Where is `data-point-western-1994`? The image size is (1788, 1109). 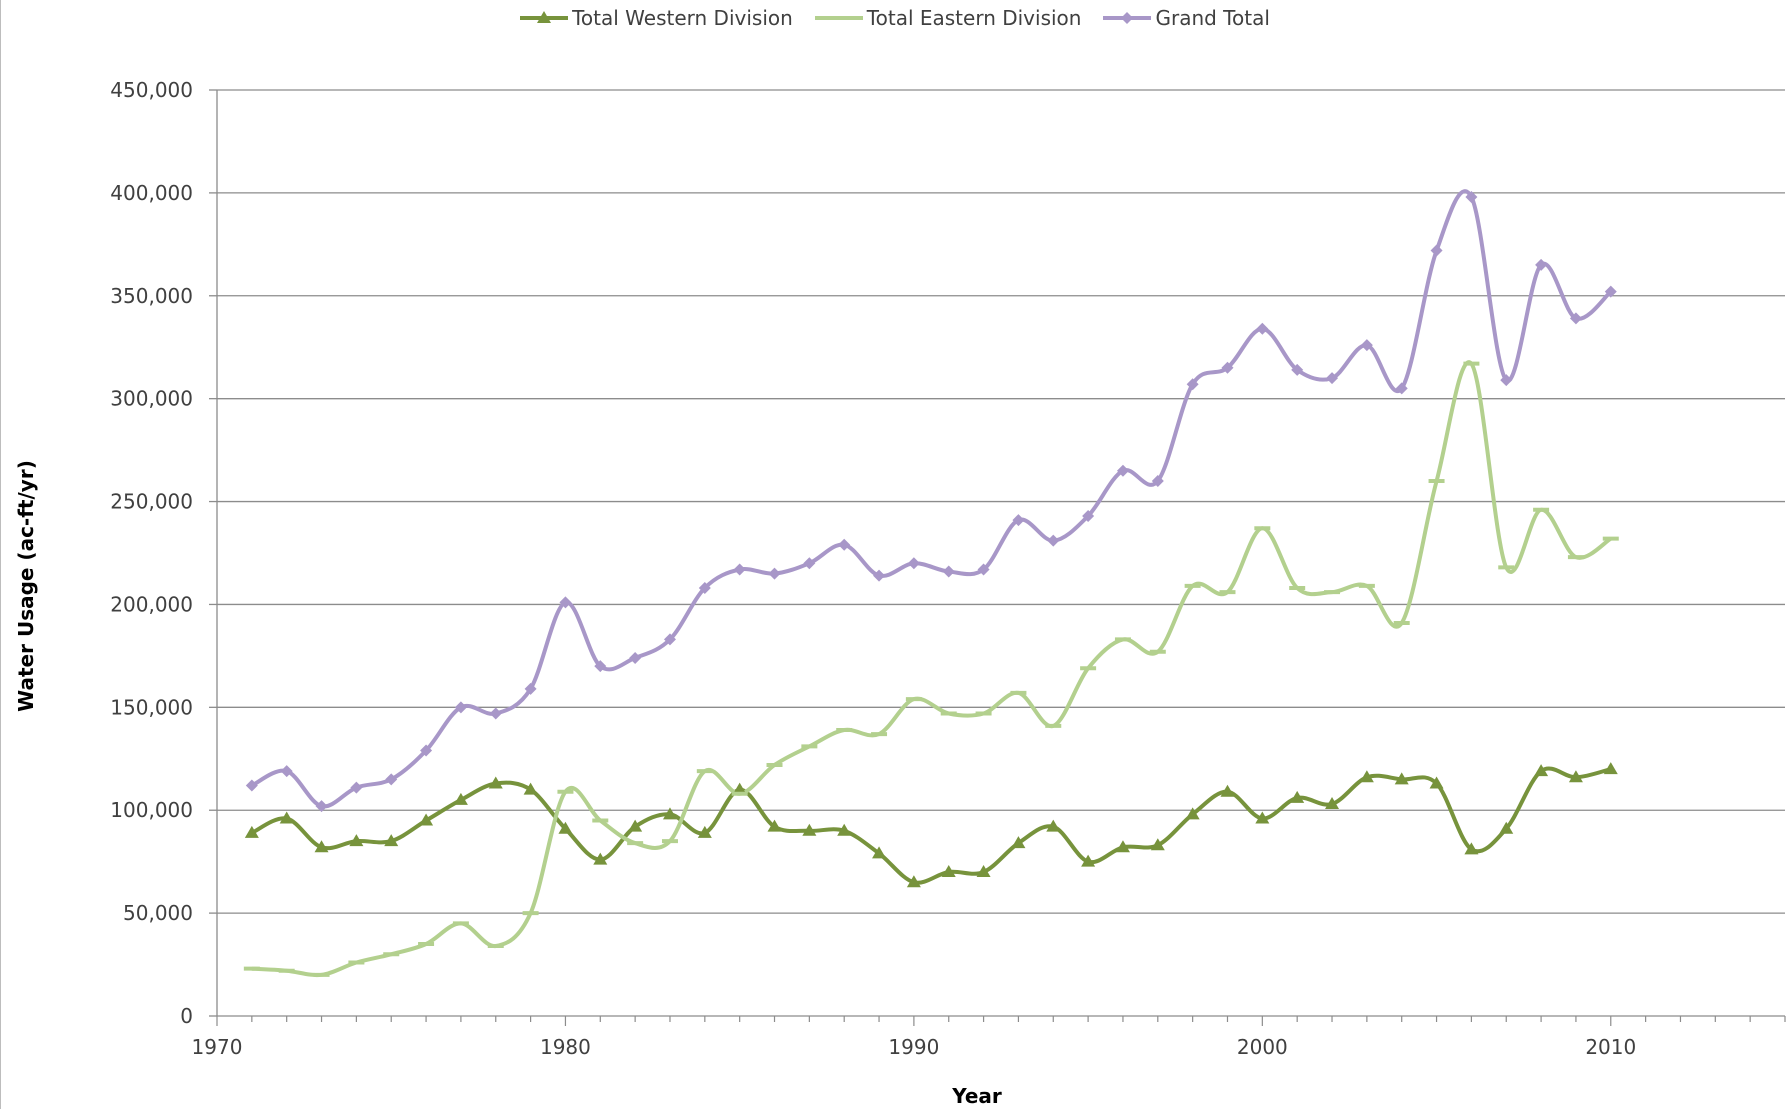
data-point-western-1994 is located at coordinates (1053, 825).